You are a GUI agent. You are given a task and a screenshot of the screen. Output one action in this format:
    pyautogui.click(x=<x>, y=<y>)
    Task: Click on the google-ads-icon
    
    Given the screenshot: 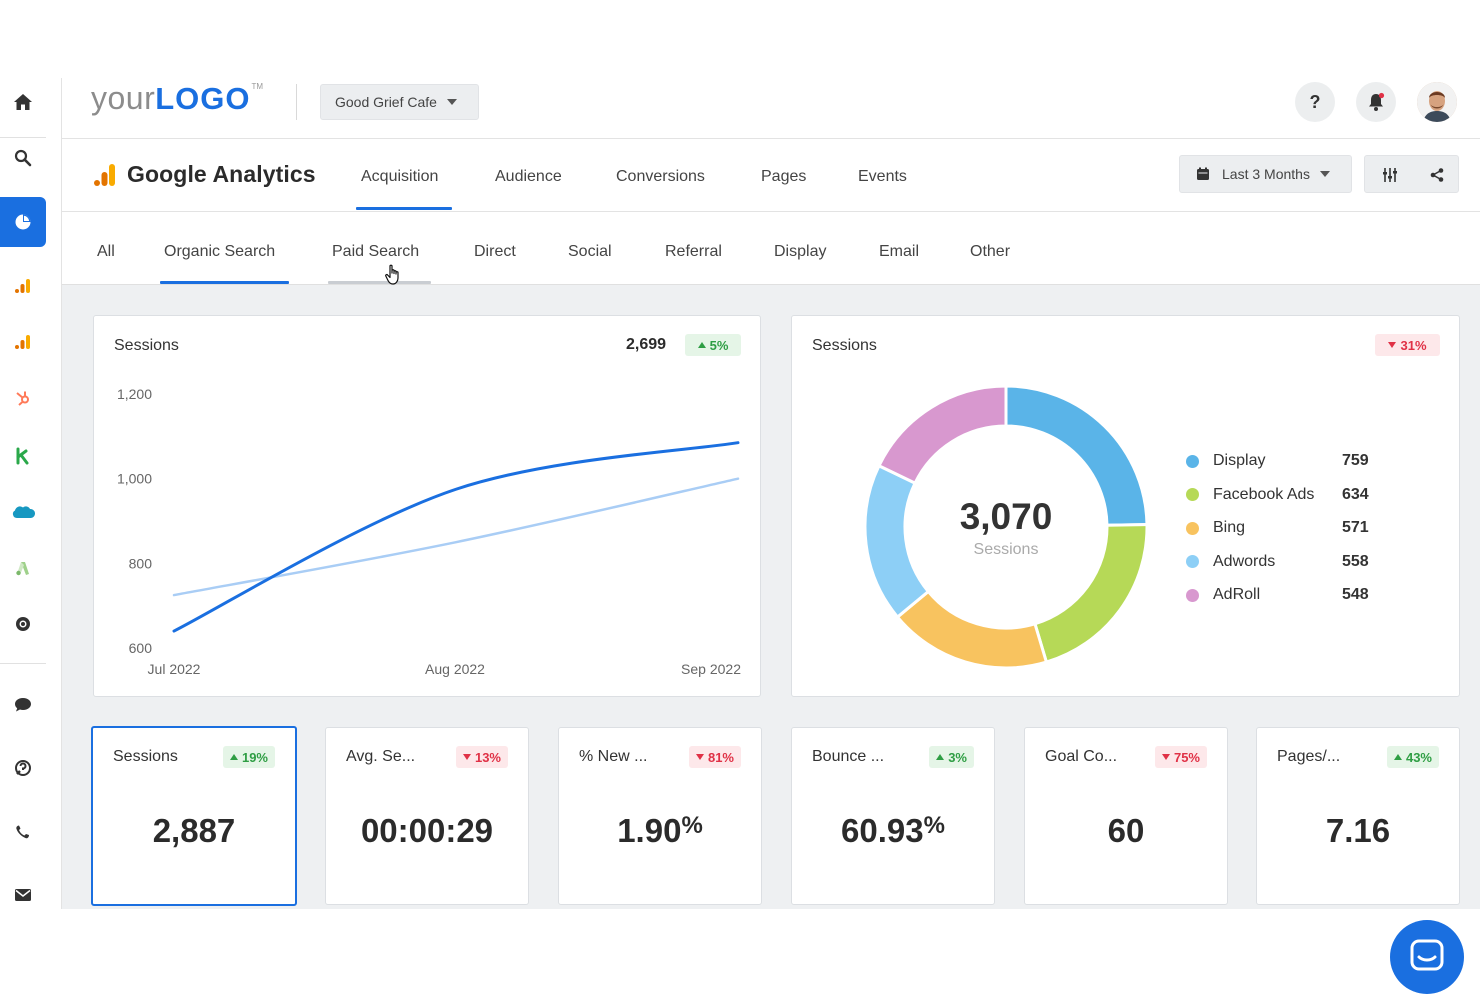 What is the action you would take?
    pyautogui.click(x=23, y=568)
    